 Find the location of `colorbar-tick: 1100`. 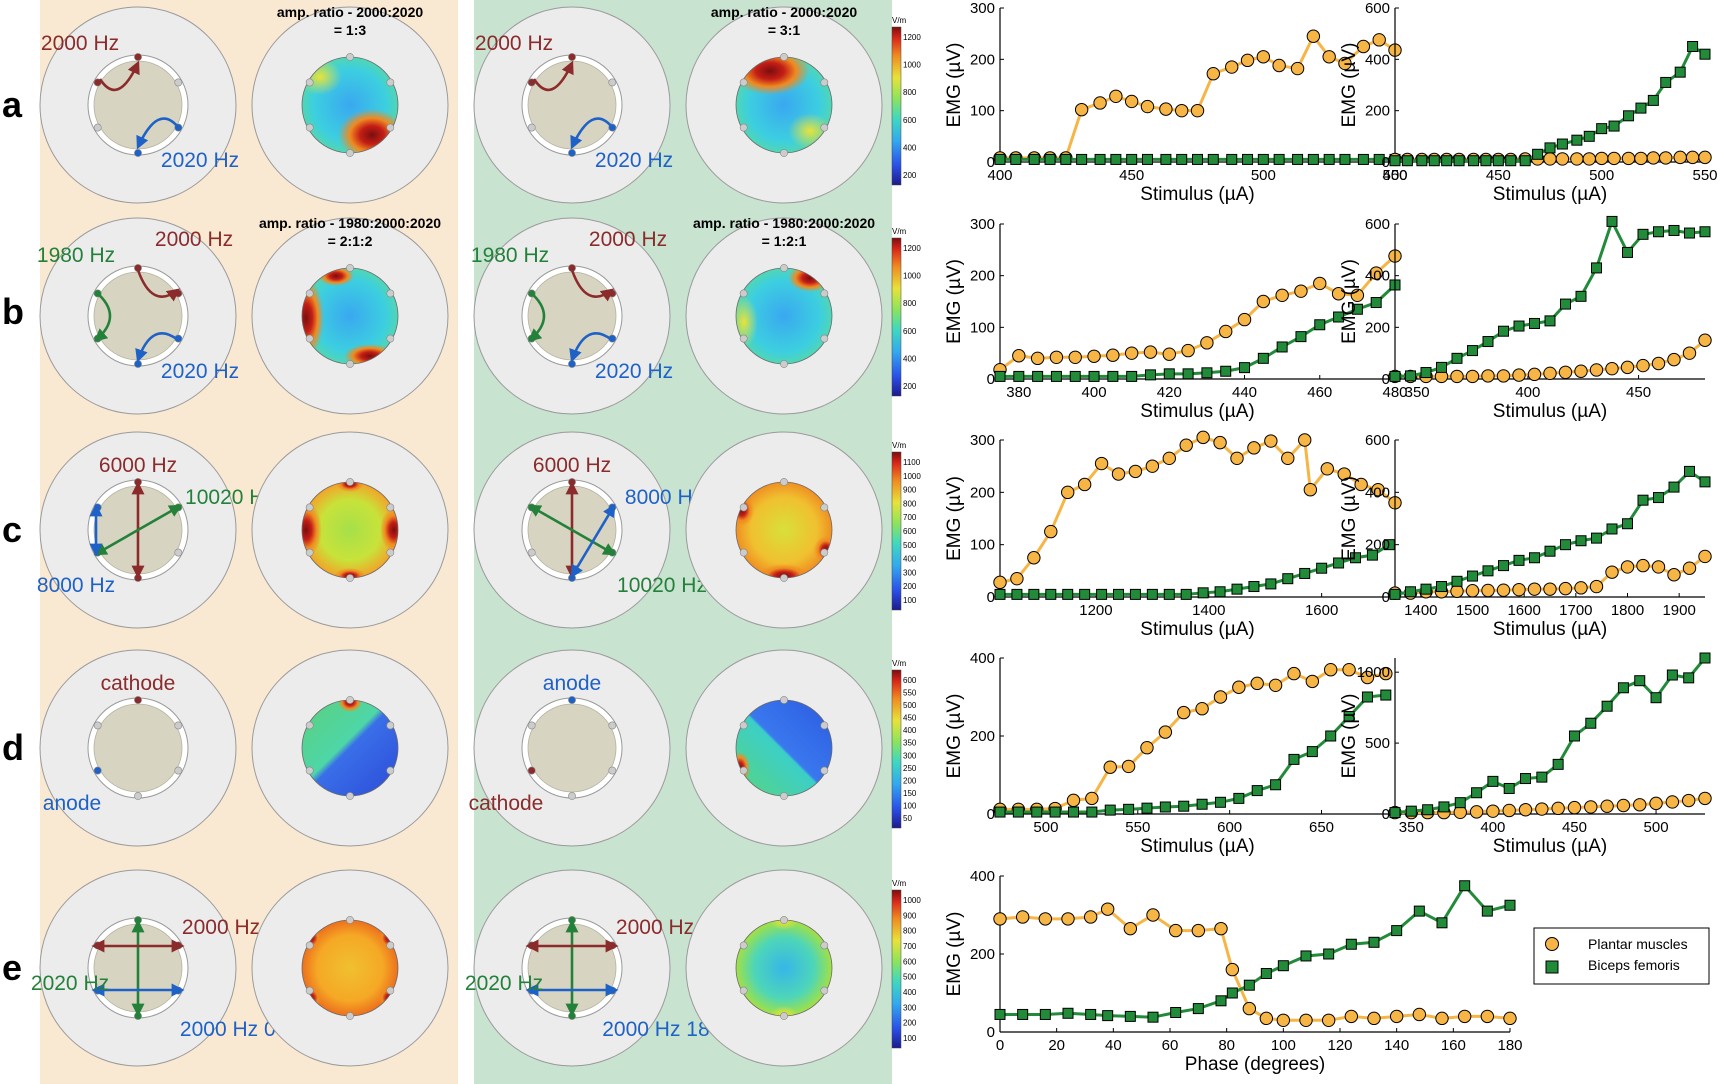

colorbar-tick: 1100 is located at coordinates (912, 462).